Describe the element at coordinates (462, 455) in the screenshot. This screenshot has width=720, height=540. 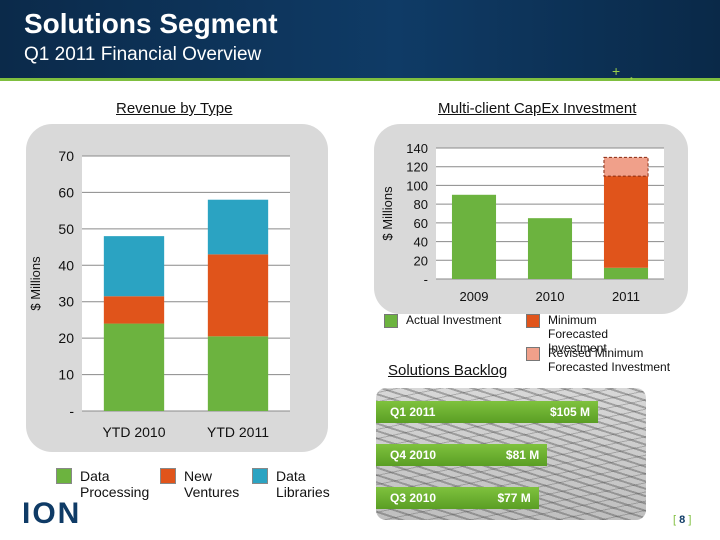
I see `backlog-bar-q4-2010: Q4 2010 $81 M` at that location.